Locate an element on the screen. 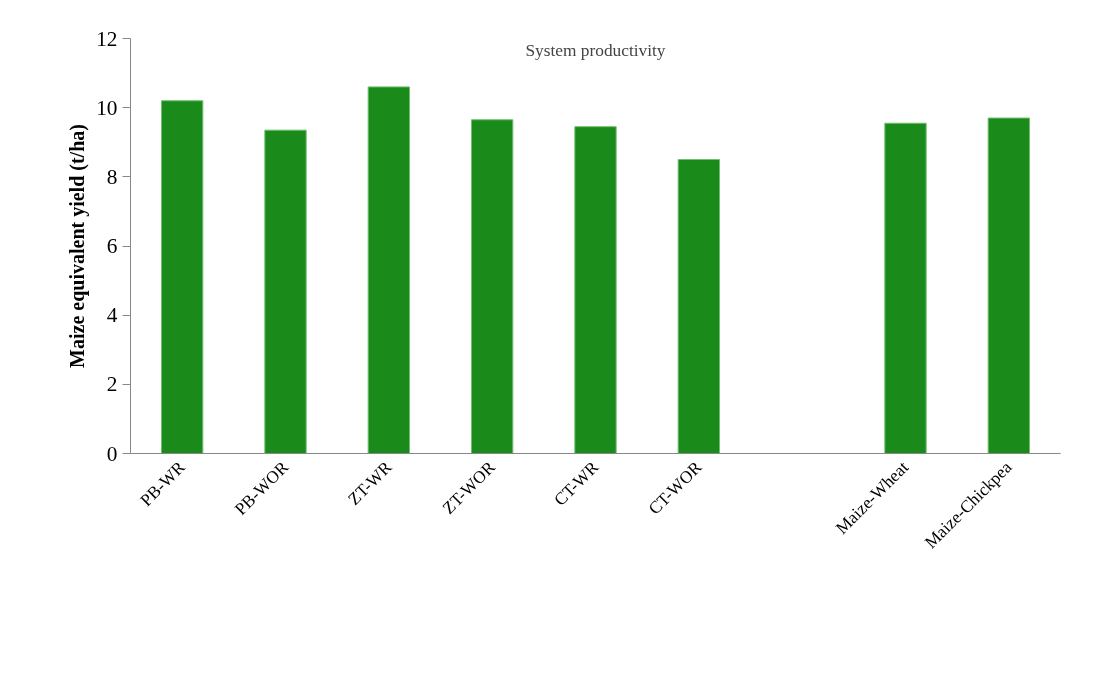 Image resolution: width=1104 pixels, height=677 pixels. y-tick-label: 10 is located at coordinates (107, 107).